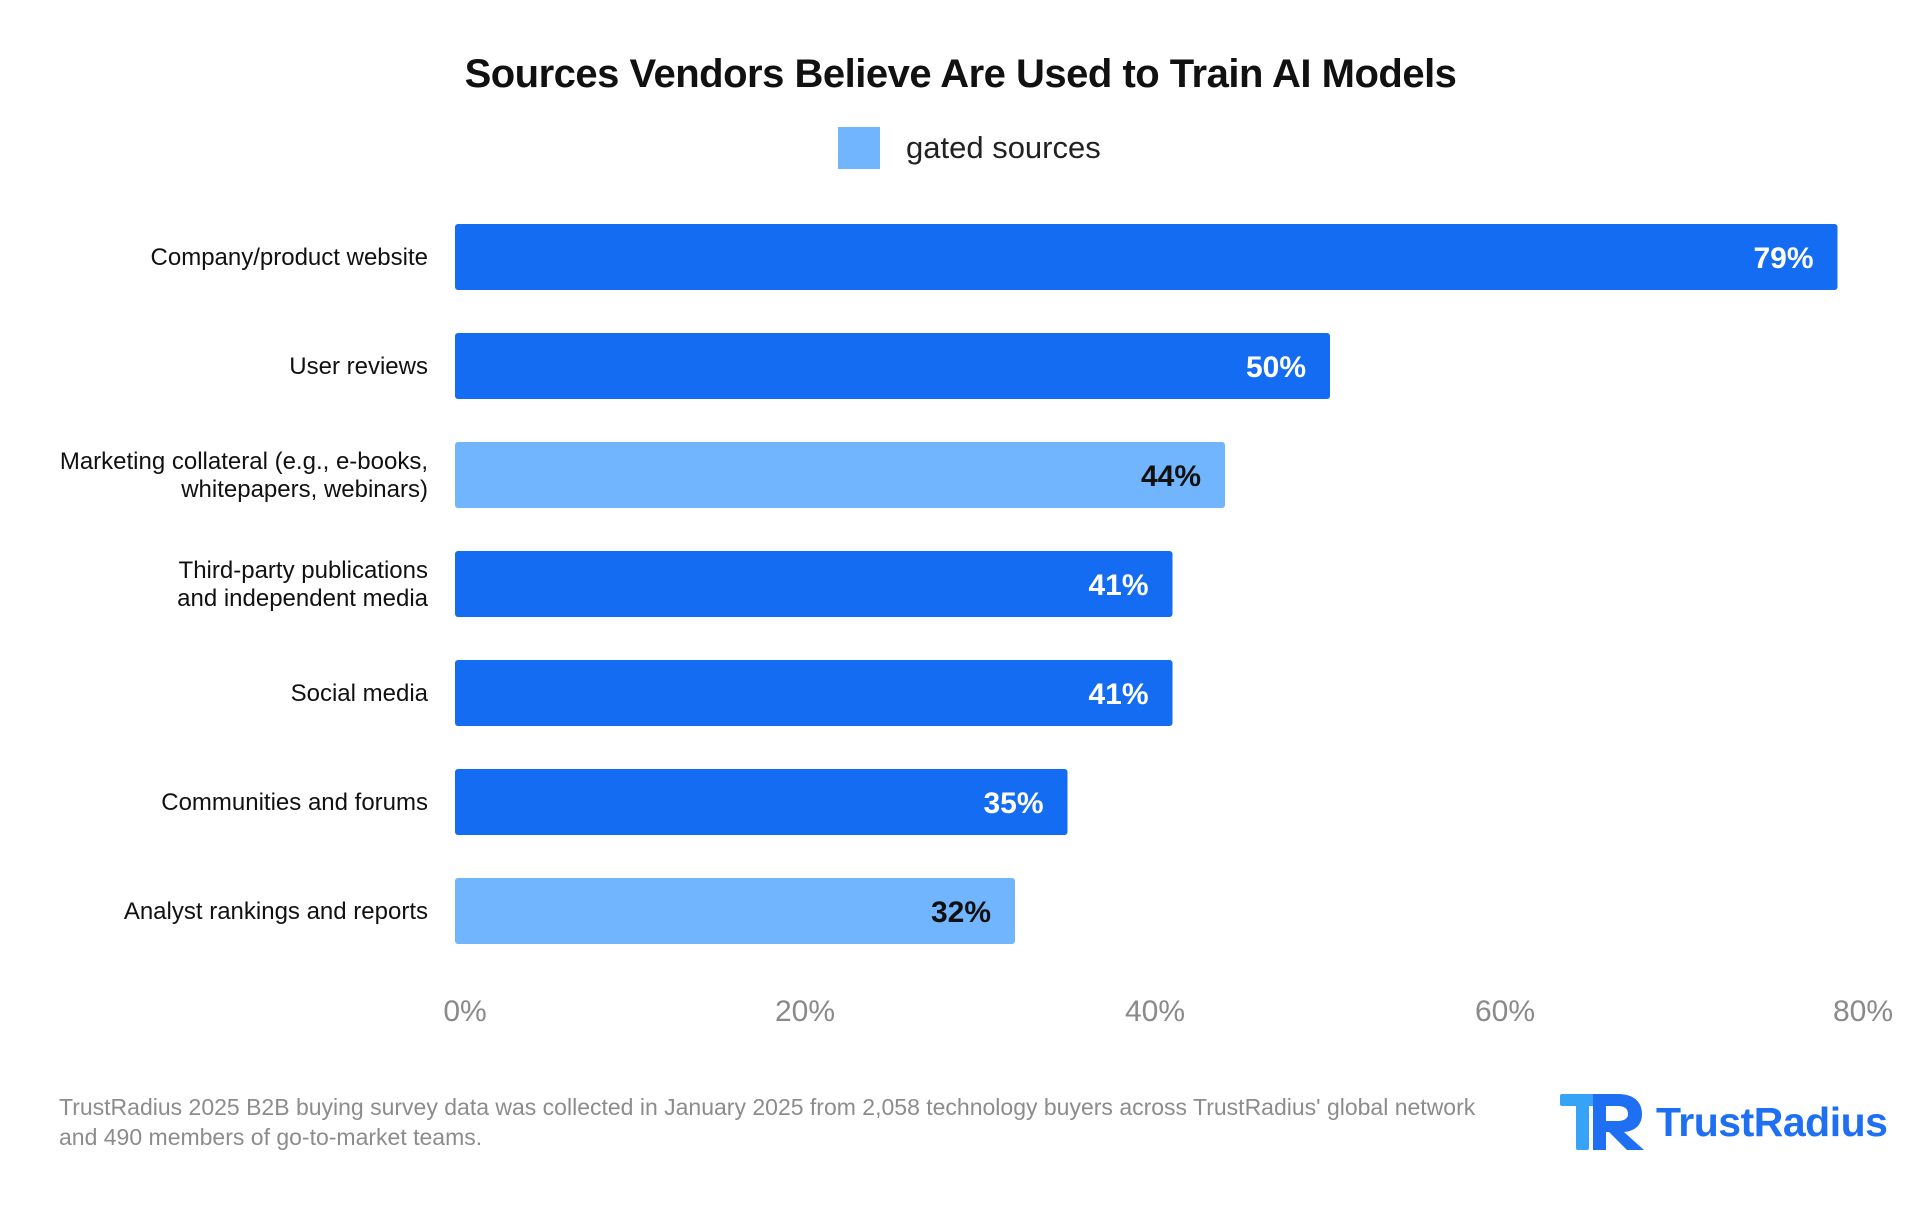  I want to click on value-label-6: 35%, so click(1013, 803).